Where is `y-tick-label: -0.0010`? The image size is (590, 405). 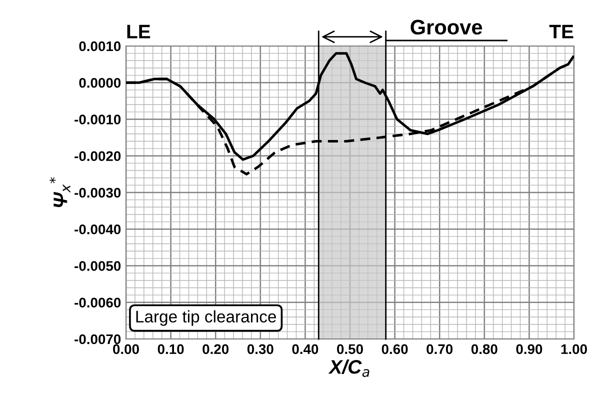 y-tick-label: -0.0010 is located at coordinates (97, 119).